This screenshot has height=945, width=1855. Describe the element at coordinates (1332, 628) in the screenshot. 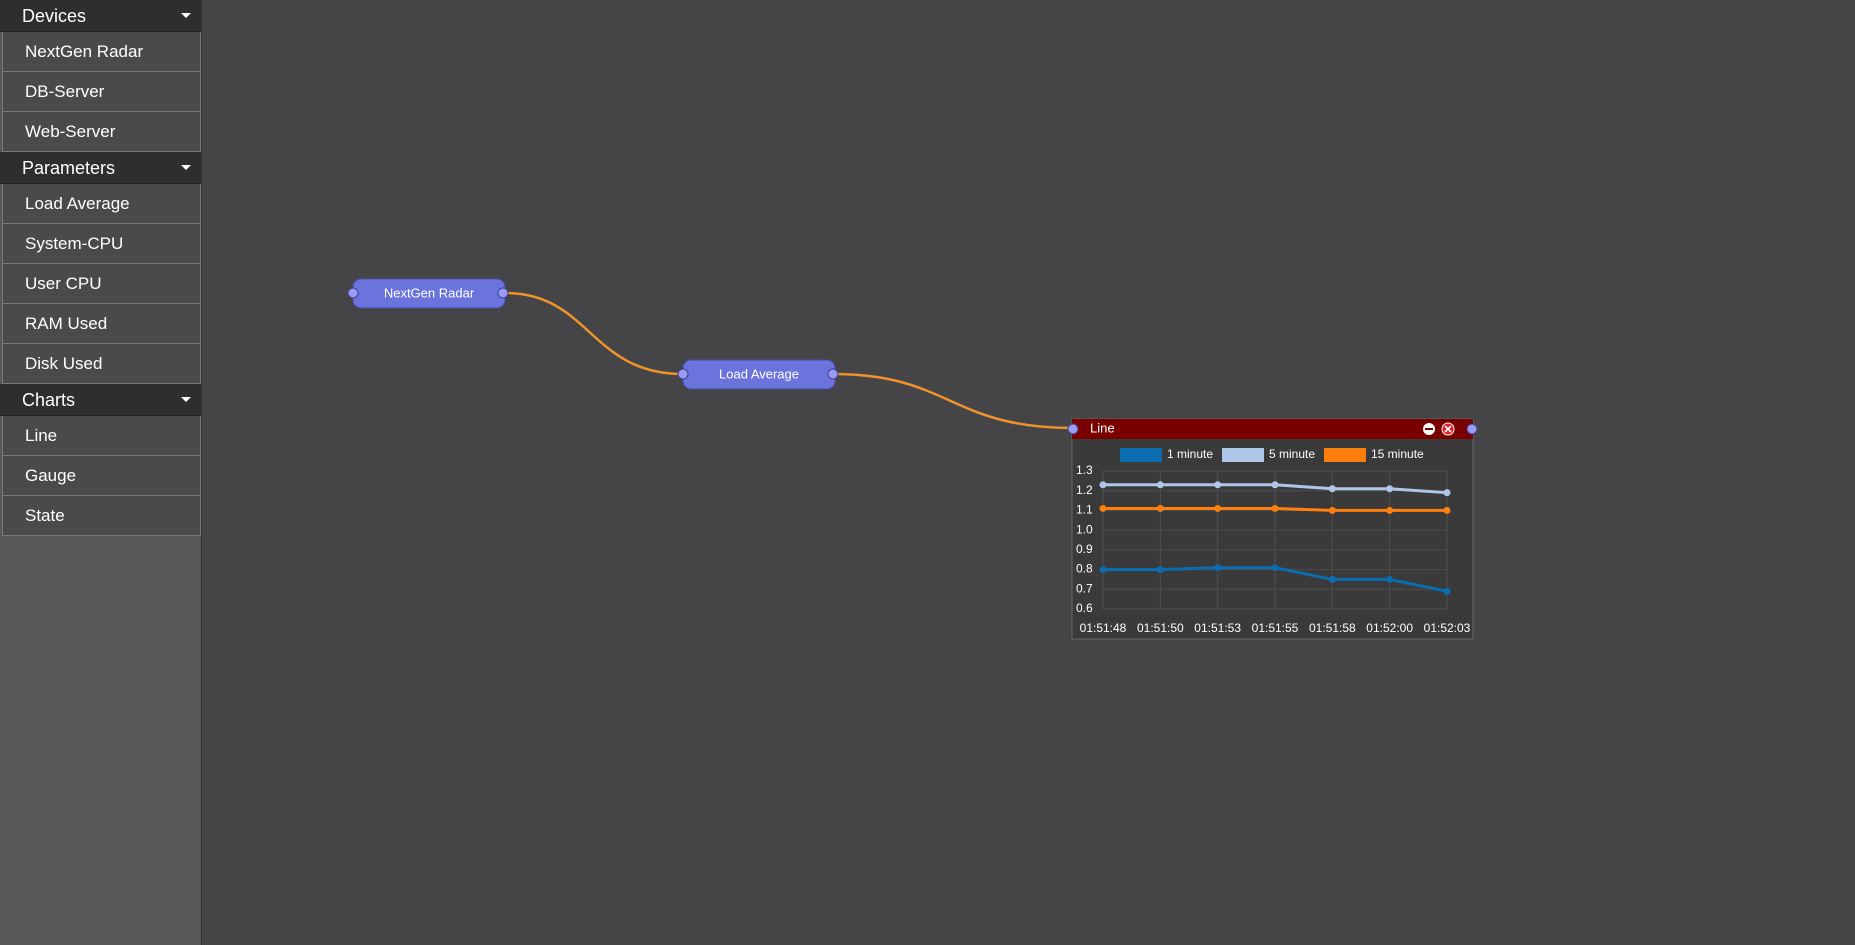

I see `x-tick-label: 01:51:58` at that location.